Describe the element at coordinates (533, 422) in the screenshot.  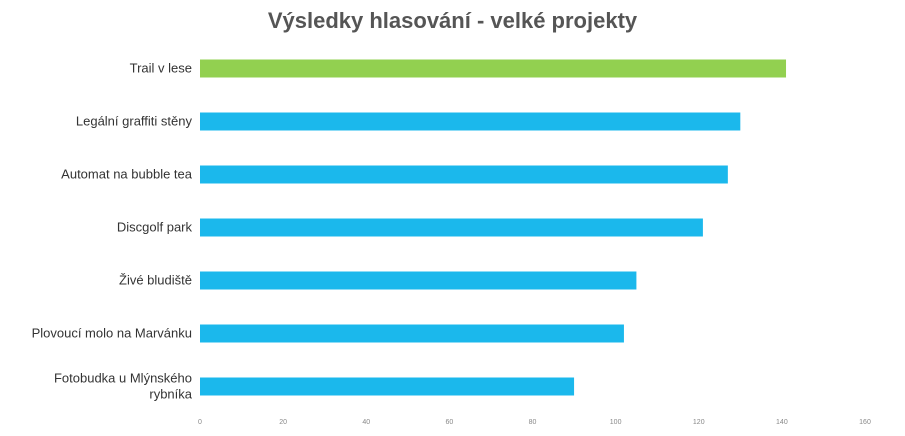
I see `x-tick-label-4: 80` at that location.